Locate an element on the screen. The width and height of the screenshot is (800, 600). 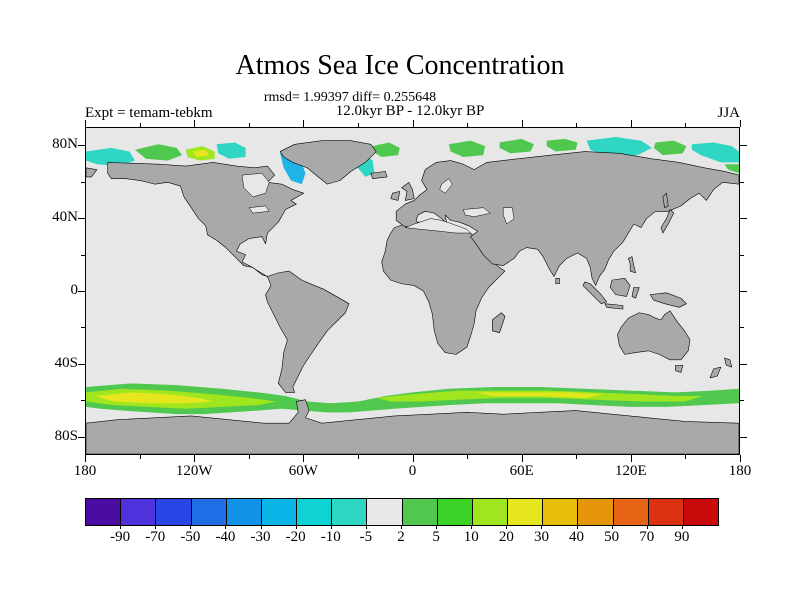
water-caspian-sea is located at coordinates (508, 216).